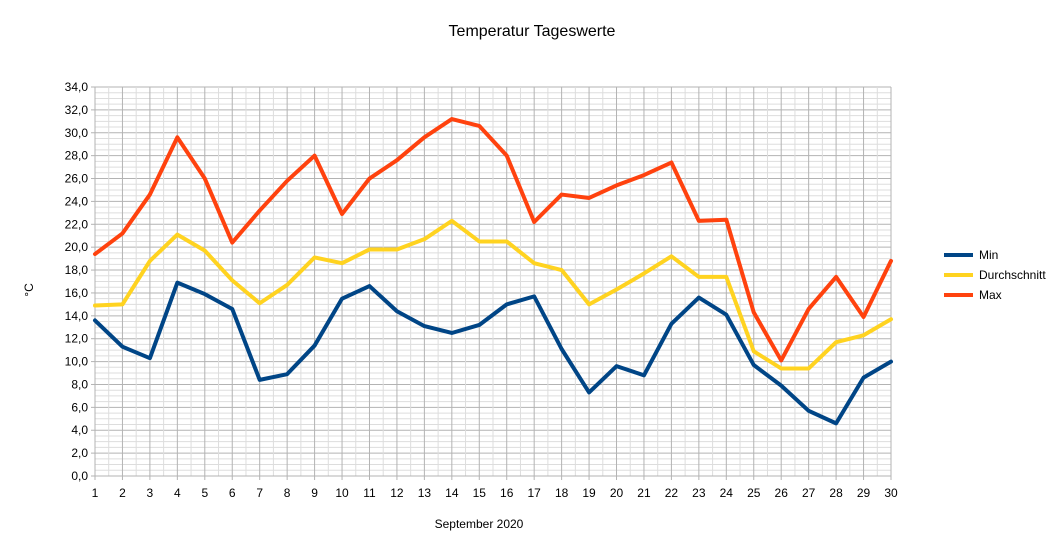  I want to click on x-tick-label: 28, so click(836, 493).